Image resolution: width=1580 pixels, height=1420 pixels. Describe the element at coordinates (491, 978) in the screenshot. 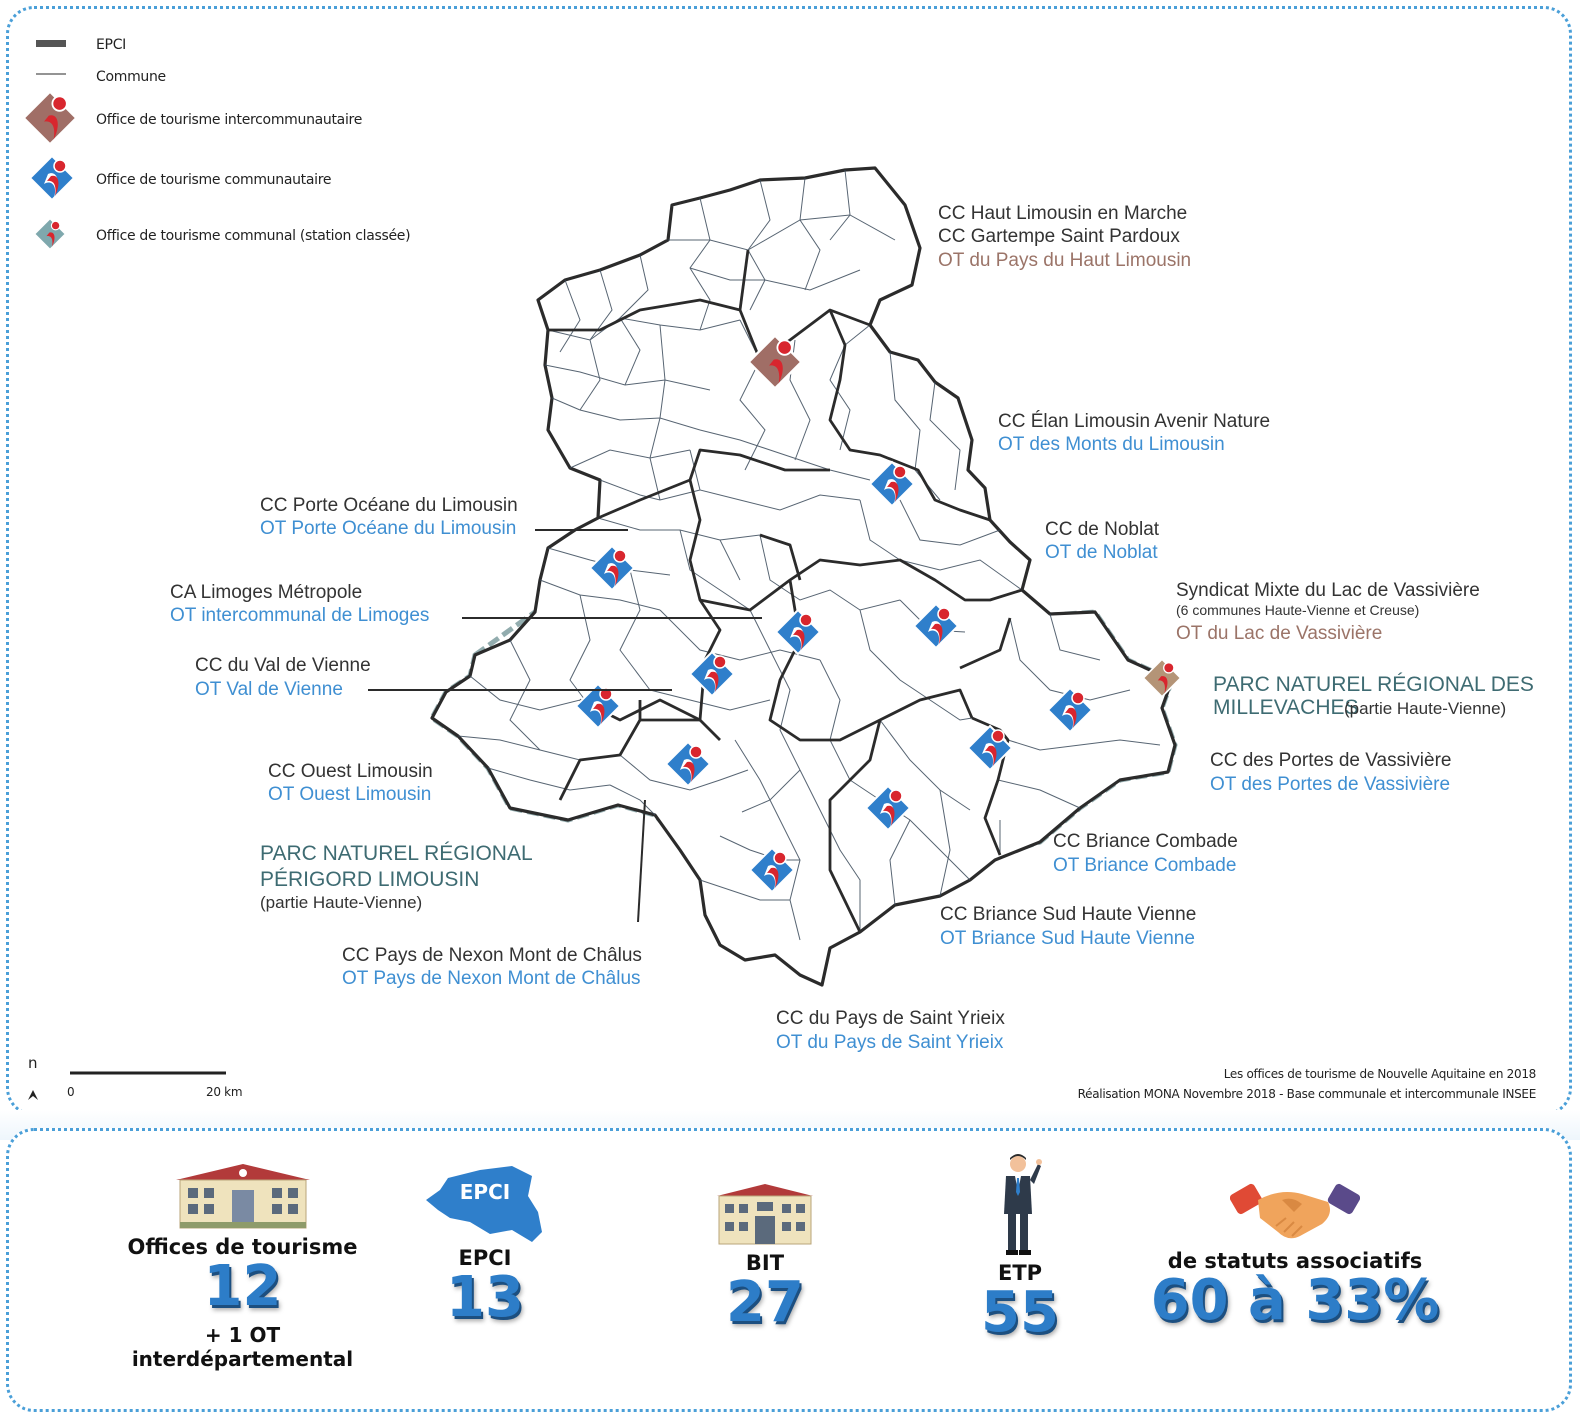

I see `label-nexon-ot: OT Pays de Nexon Mont de Châlus` at that location.